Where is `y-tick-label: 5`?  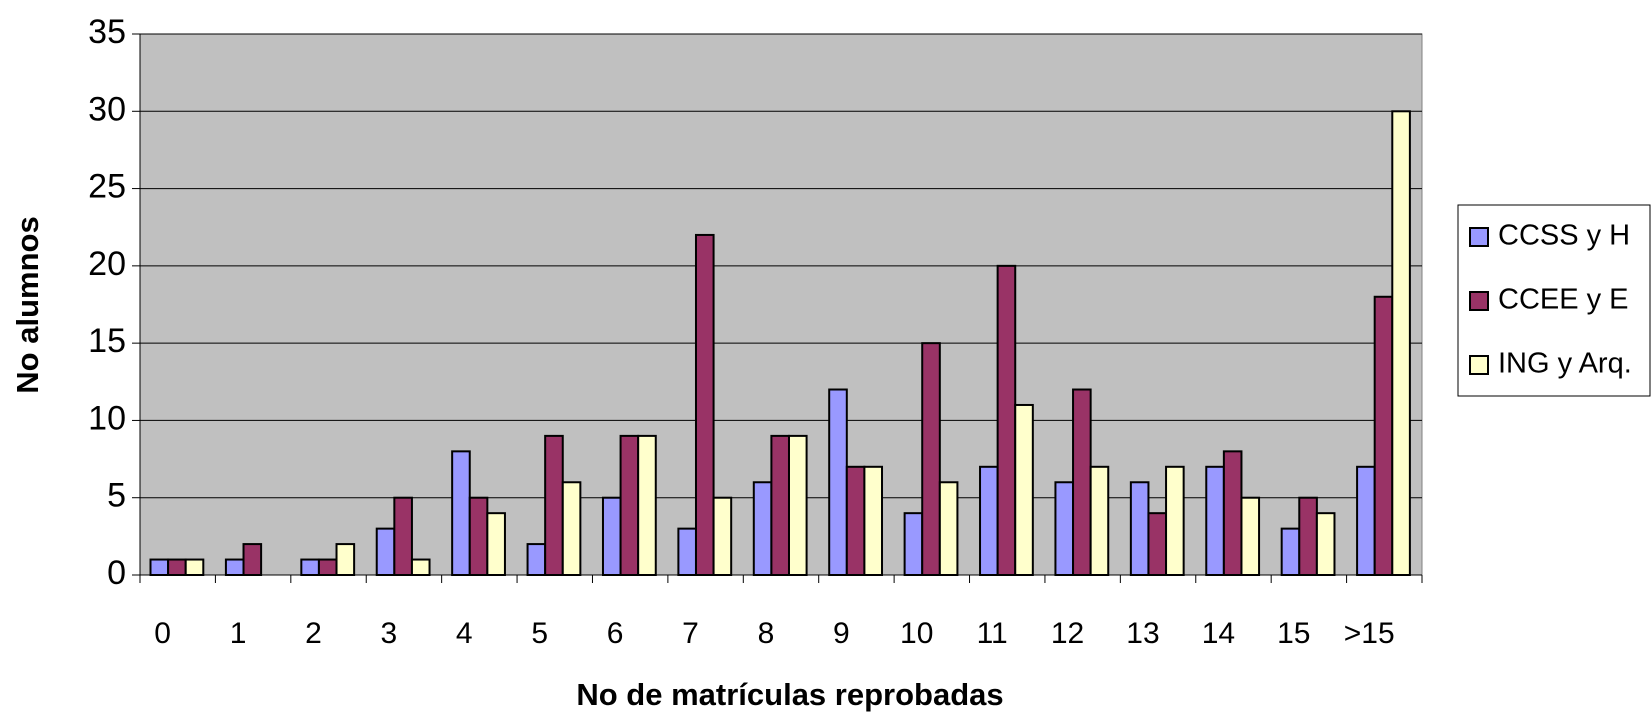
y-tick-label: 5 is located at coordinates (116, 496).